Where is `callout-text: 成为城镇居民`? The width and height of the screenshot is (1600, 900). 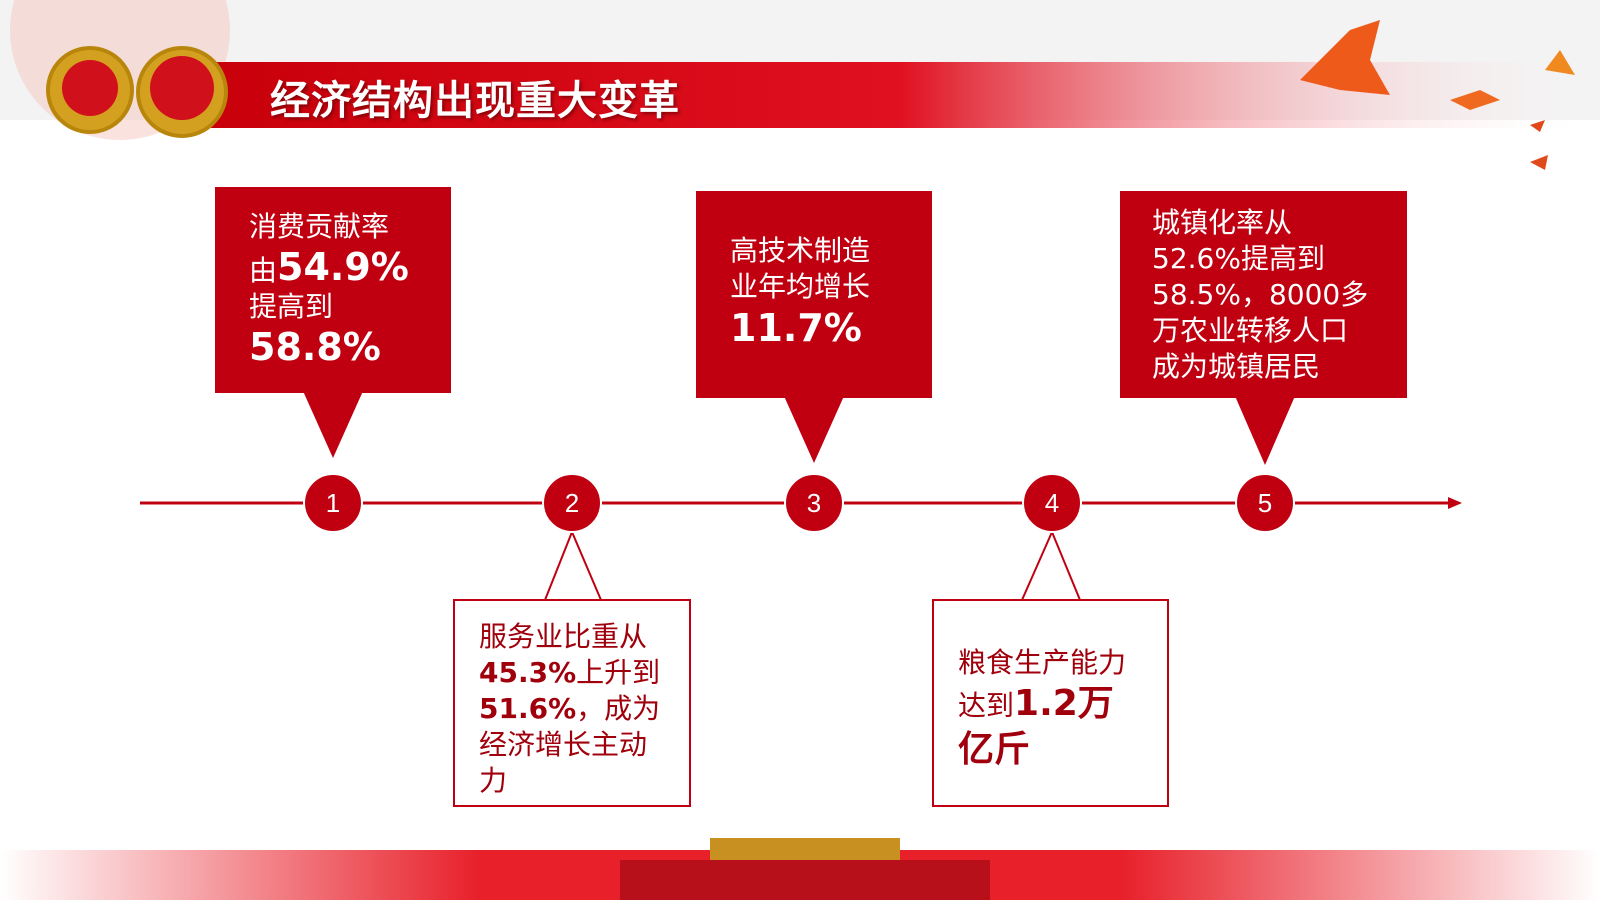
callout-text: 成为城镇居民 is located at coordinates (1236, 366).